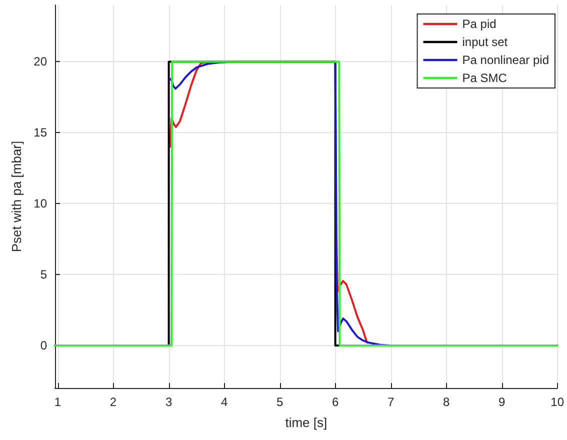 This screenshot has height=440, width=567. What do you see at coordinates (41, 203) in the screenshot?
I see `y-tick-label: 10` at bounding box center [41, 203].